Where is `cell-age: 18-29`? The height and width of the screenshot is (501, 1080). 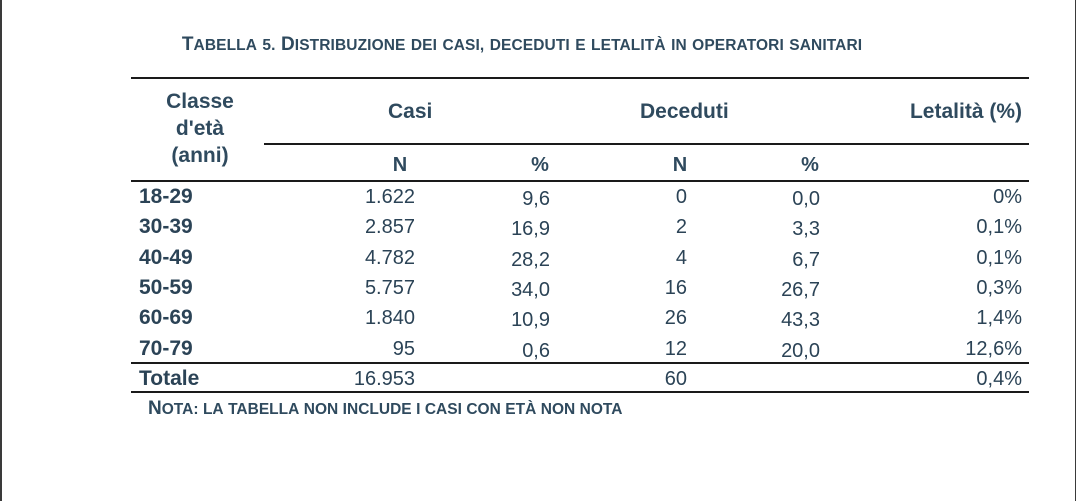
cell-age: 18-29 is located at coordinates (166, 196).